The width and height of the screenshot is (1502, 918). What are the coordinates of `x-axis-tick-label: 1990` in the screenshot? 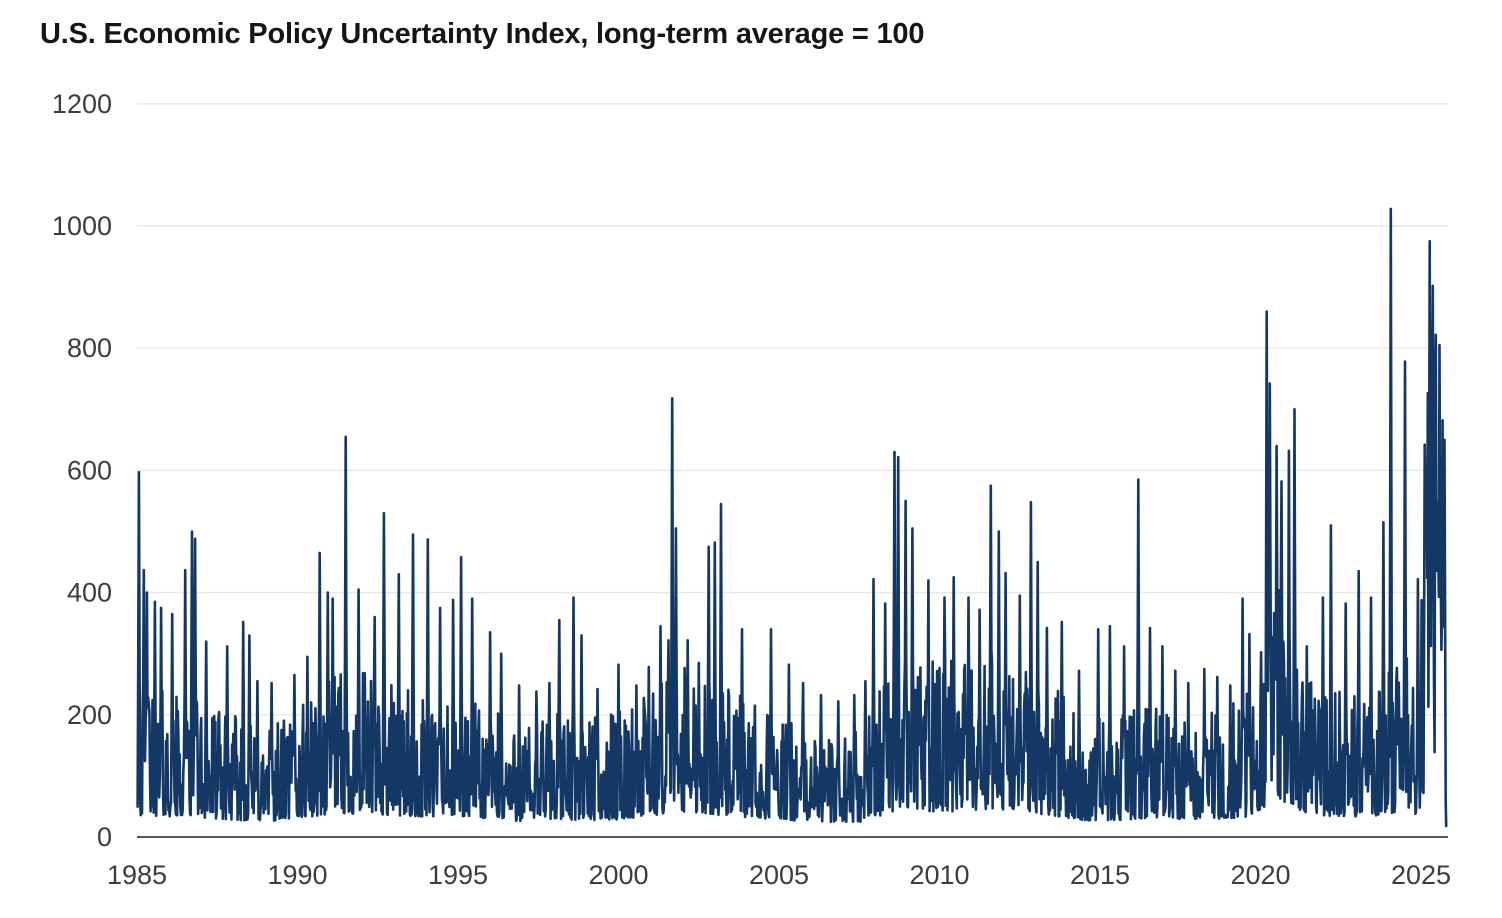 It's located at (297, 875).